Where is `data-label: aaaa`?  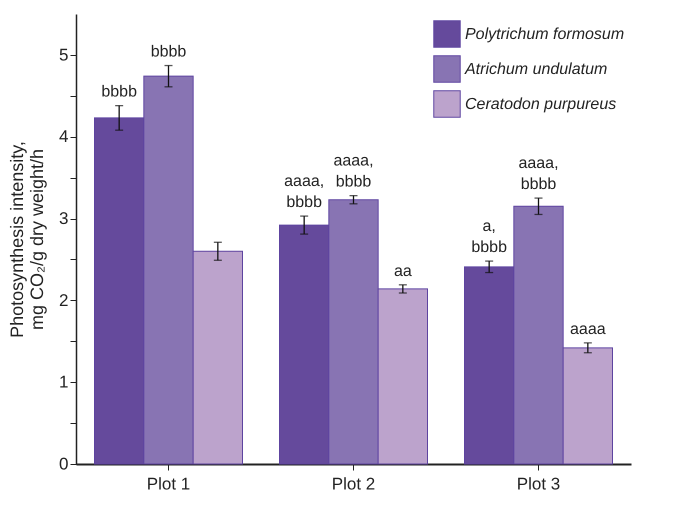 data-label: aaaa is located at coordinates (588, 329).